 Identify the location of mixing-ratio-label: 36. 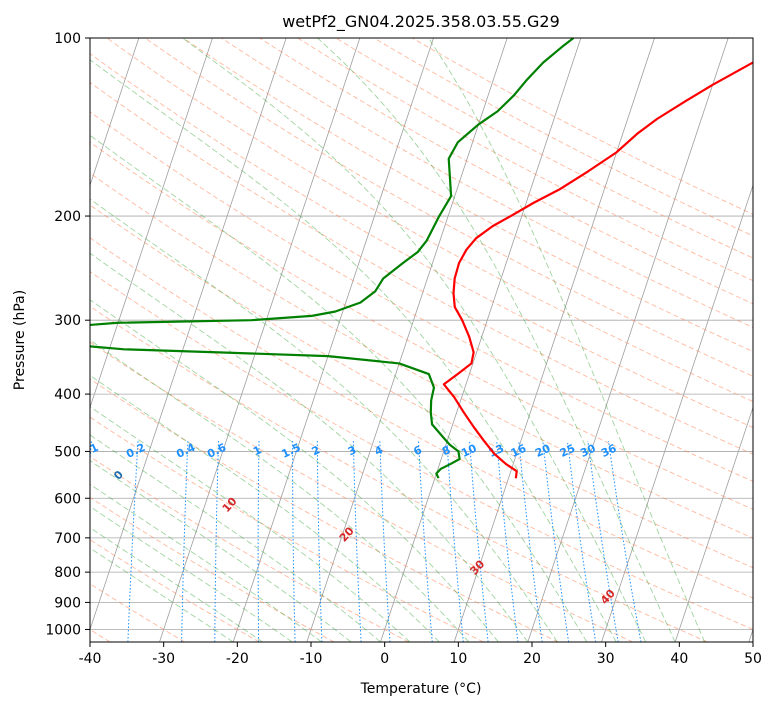
(609, 451).